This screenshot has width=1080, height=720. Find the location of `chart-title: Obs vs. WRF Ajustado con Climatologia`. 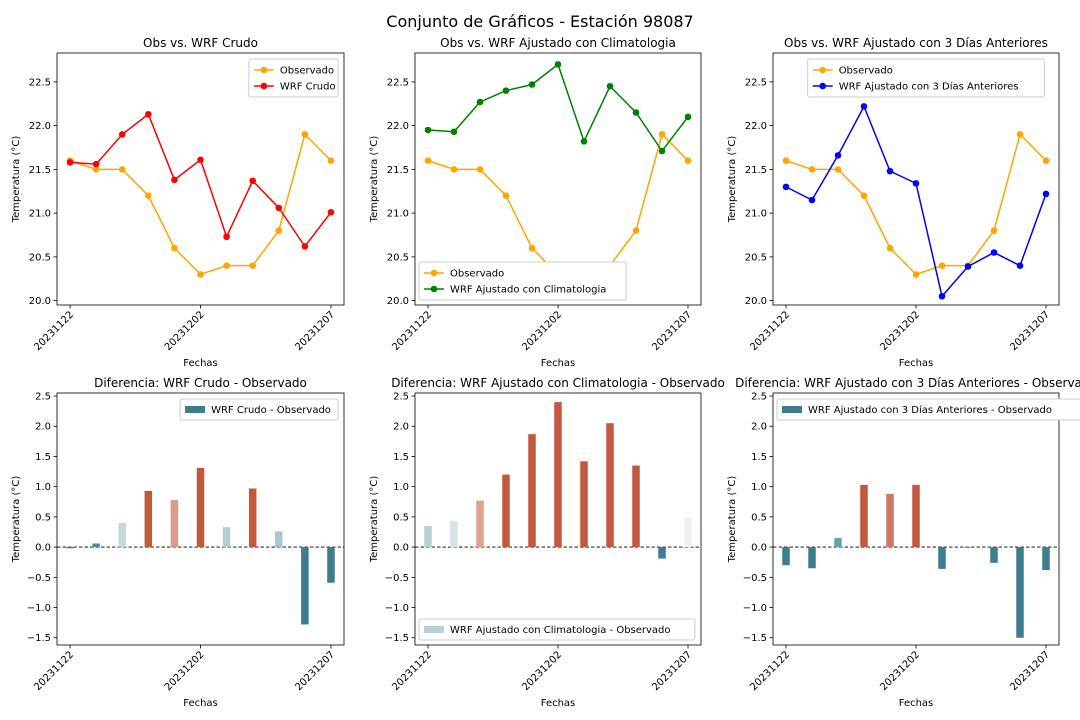

chart-title: Obs vs. WRF Ajustado con Climatologia is located at coordinates (558, 43).